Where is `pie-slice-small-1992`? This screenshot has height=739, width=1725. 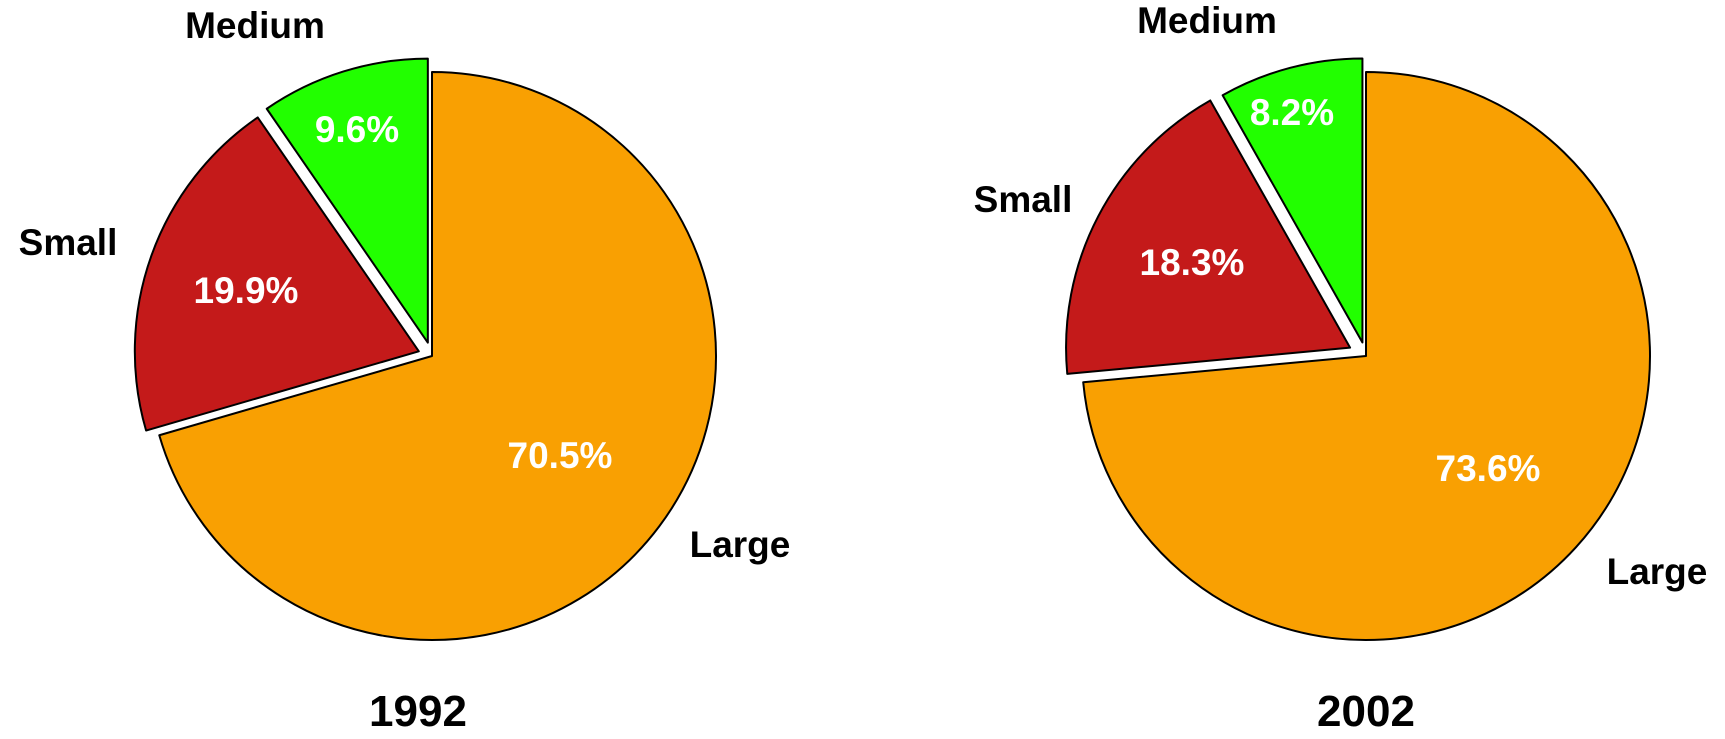 pie-slice-small-1992 is located at coordinates (276, 274).